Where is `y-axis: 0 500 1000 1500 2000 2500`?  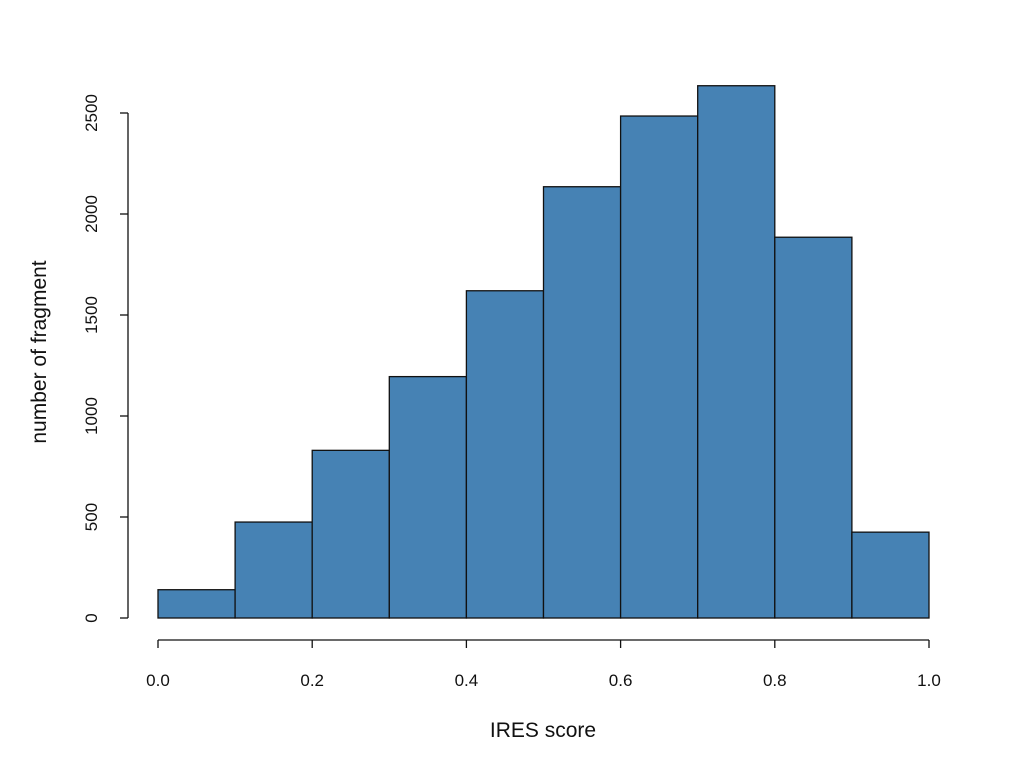
y-axis: 0 500 1000 1500 2000 2500 is located at coordinates (105, 358).